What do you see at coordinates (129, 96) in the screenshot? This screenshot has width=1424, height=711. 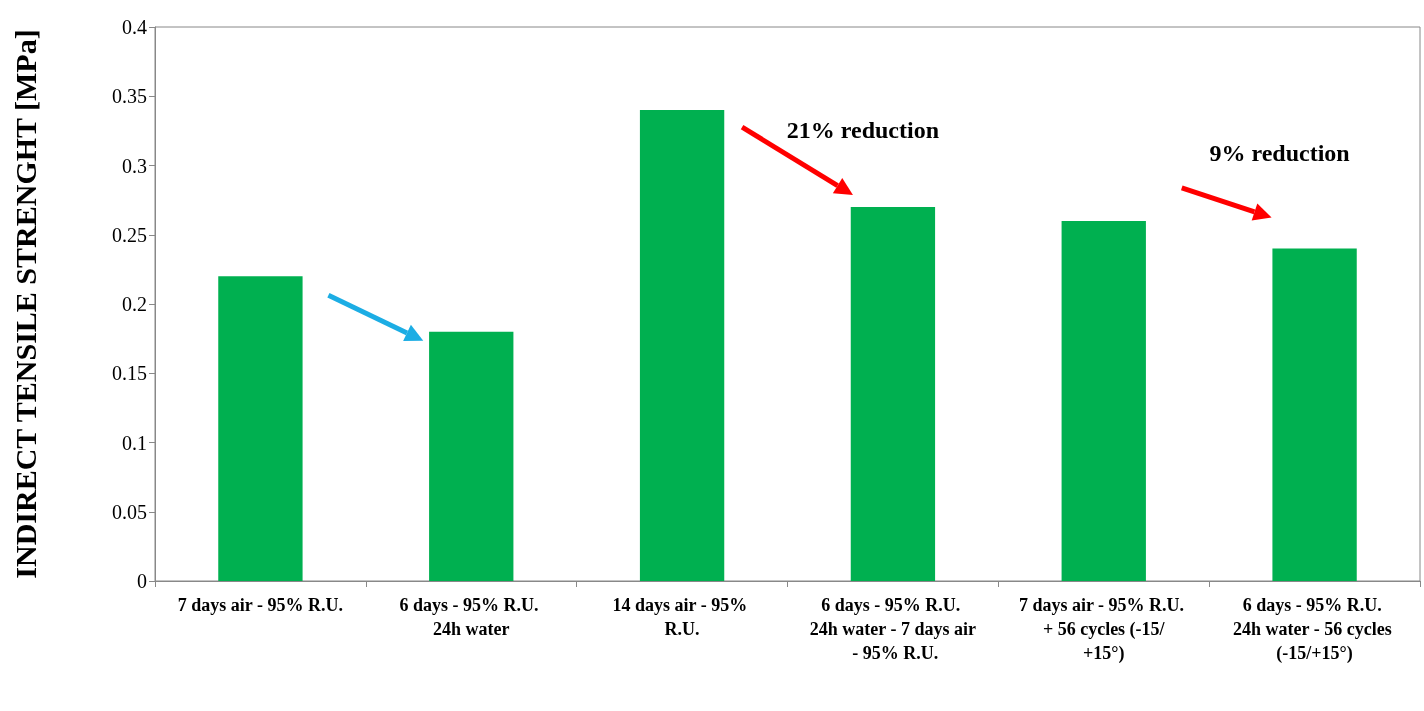 I see `y-tick-label: 0.35` at bounding box center [129, 96].